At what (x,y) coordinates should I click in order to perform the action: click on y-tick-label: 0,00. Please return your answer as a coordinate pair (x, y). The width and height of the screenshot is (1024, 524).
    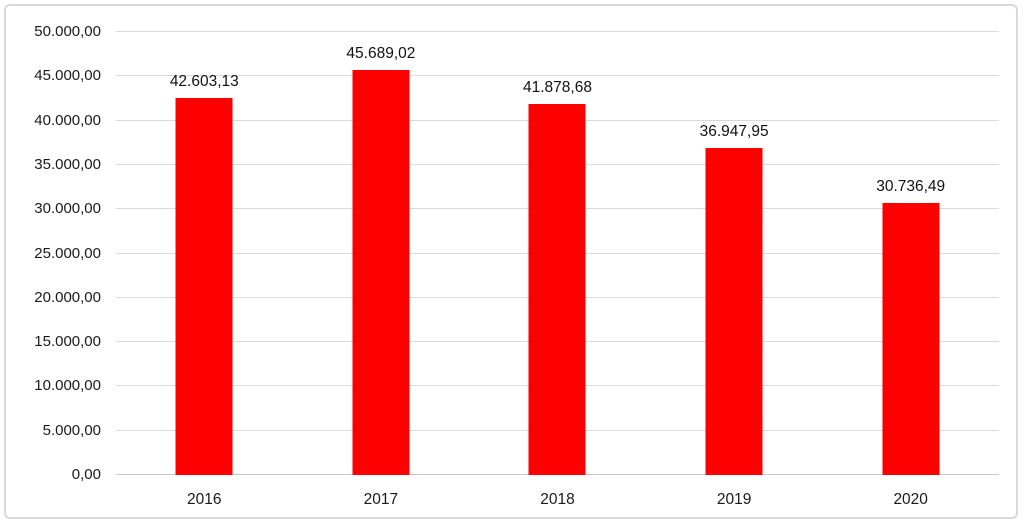
    Looking at the image, I should click on (86, 474).